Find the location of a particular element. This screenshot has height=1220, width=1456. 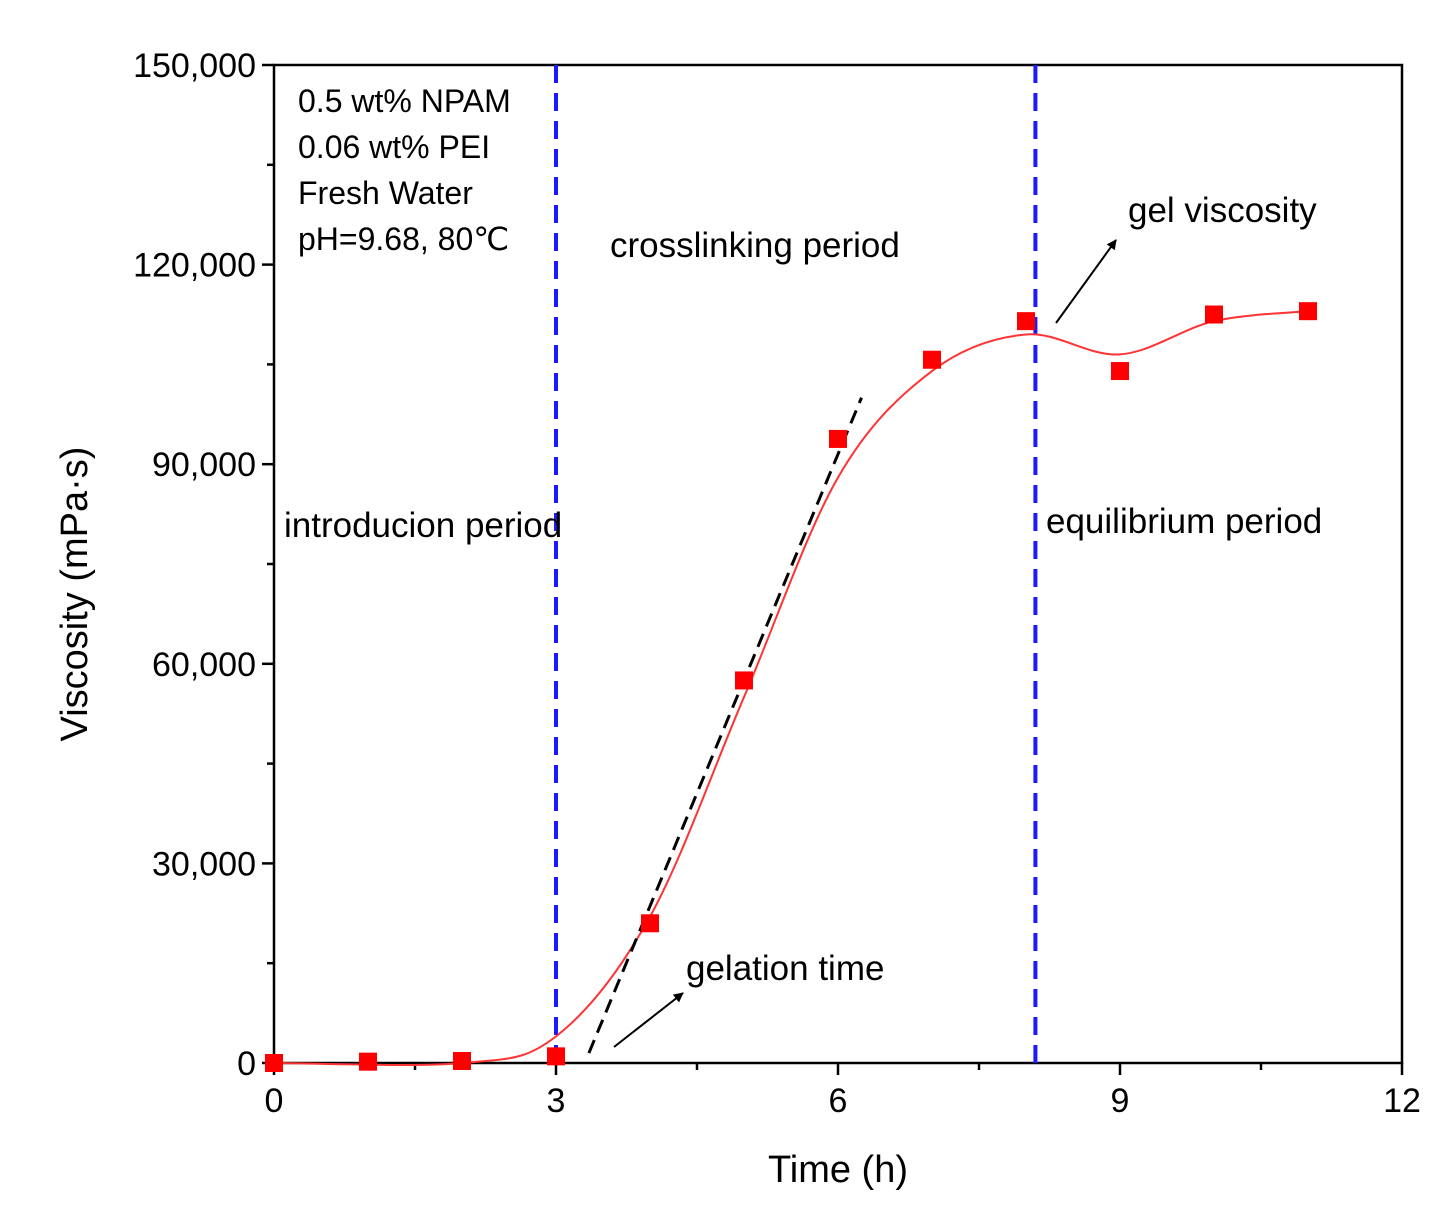

x-tick-label: 0 is located at coordinates (274, 1101).